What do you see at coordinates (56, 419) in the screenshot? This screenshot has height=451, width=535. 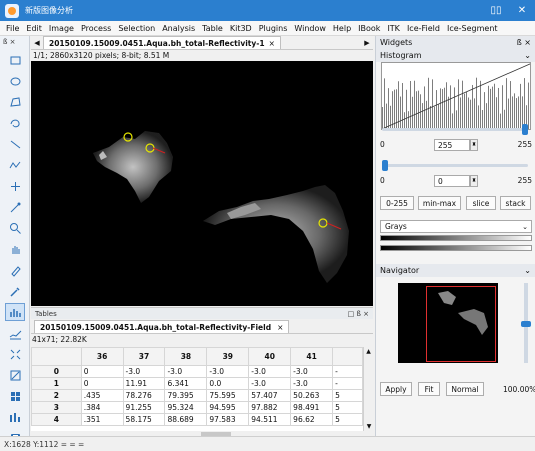 I see `row-header: 4` at bounding box center [56, 419].